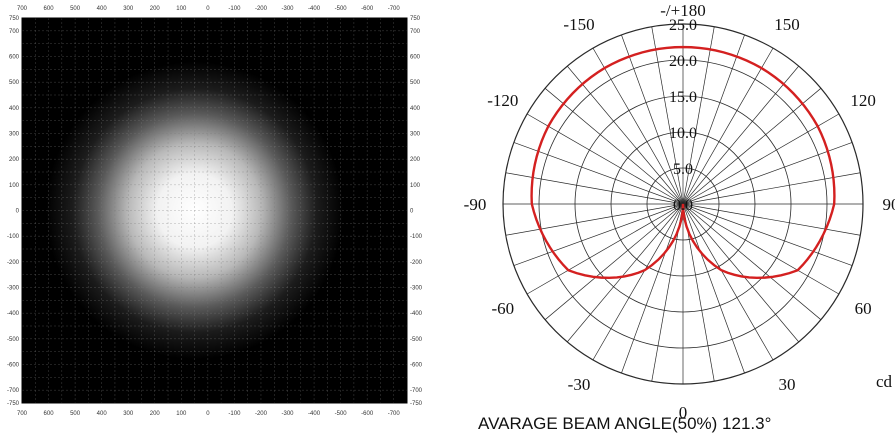  Describe the element at coordinates (683, 61) in the screenshot. I see `radial-label: 20.0` at that location.